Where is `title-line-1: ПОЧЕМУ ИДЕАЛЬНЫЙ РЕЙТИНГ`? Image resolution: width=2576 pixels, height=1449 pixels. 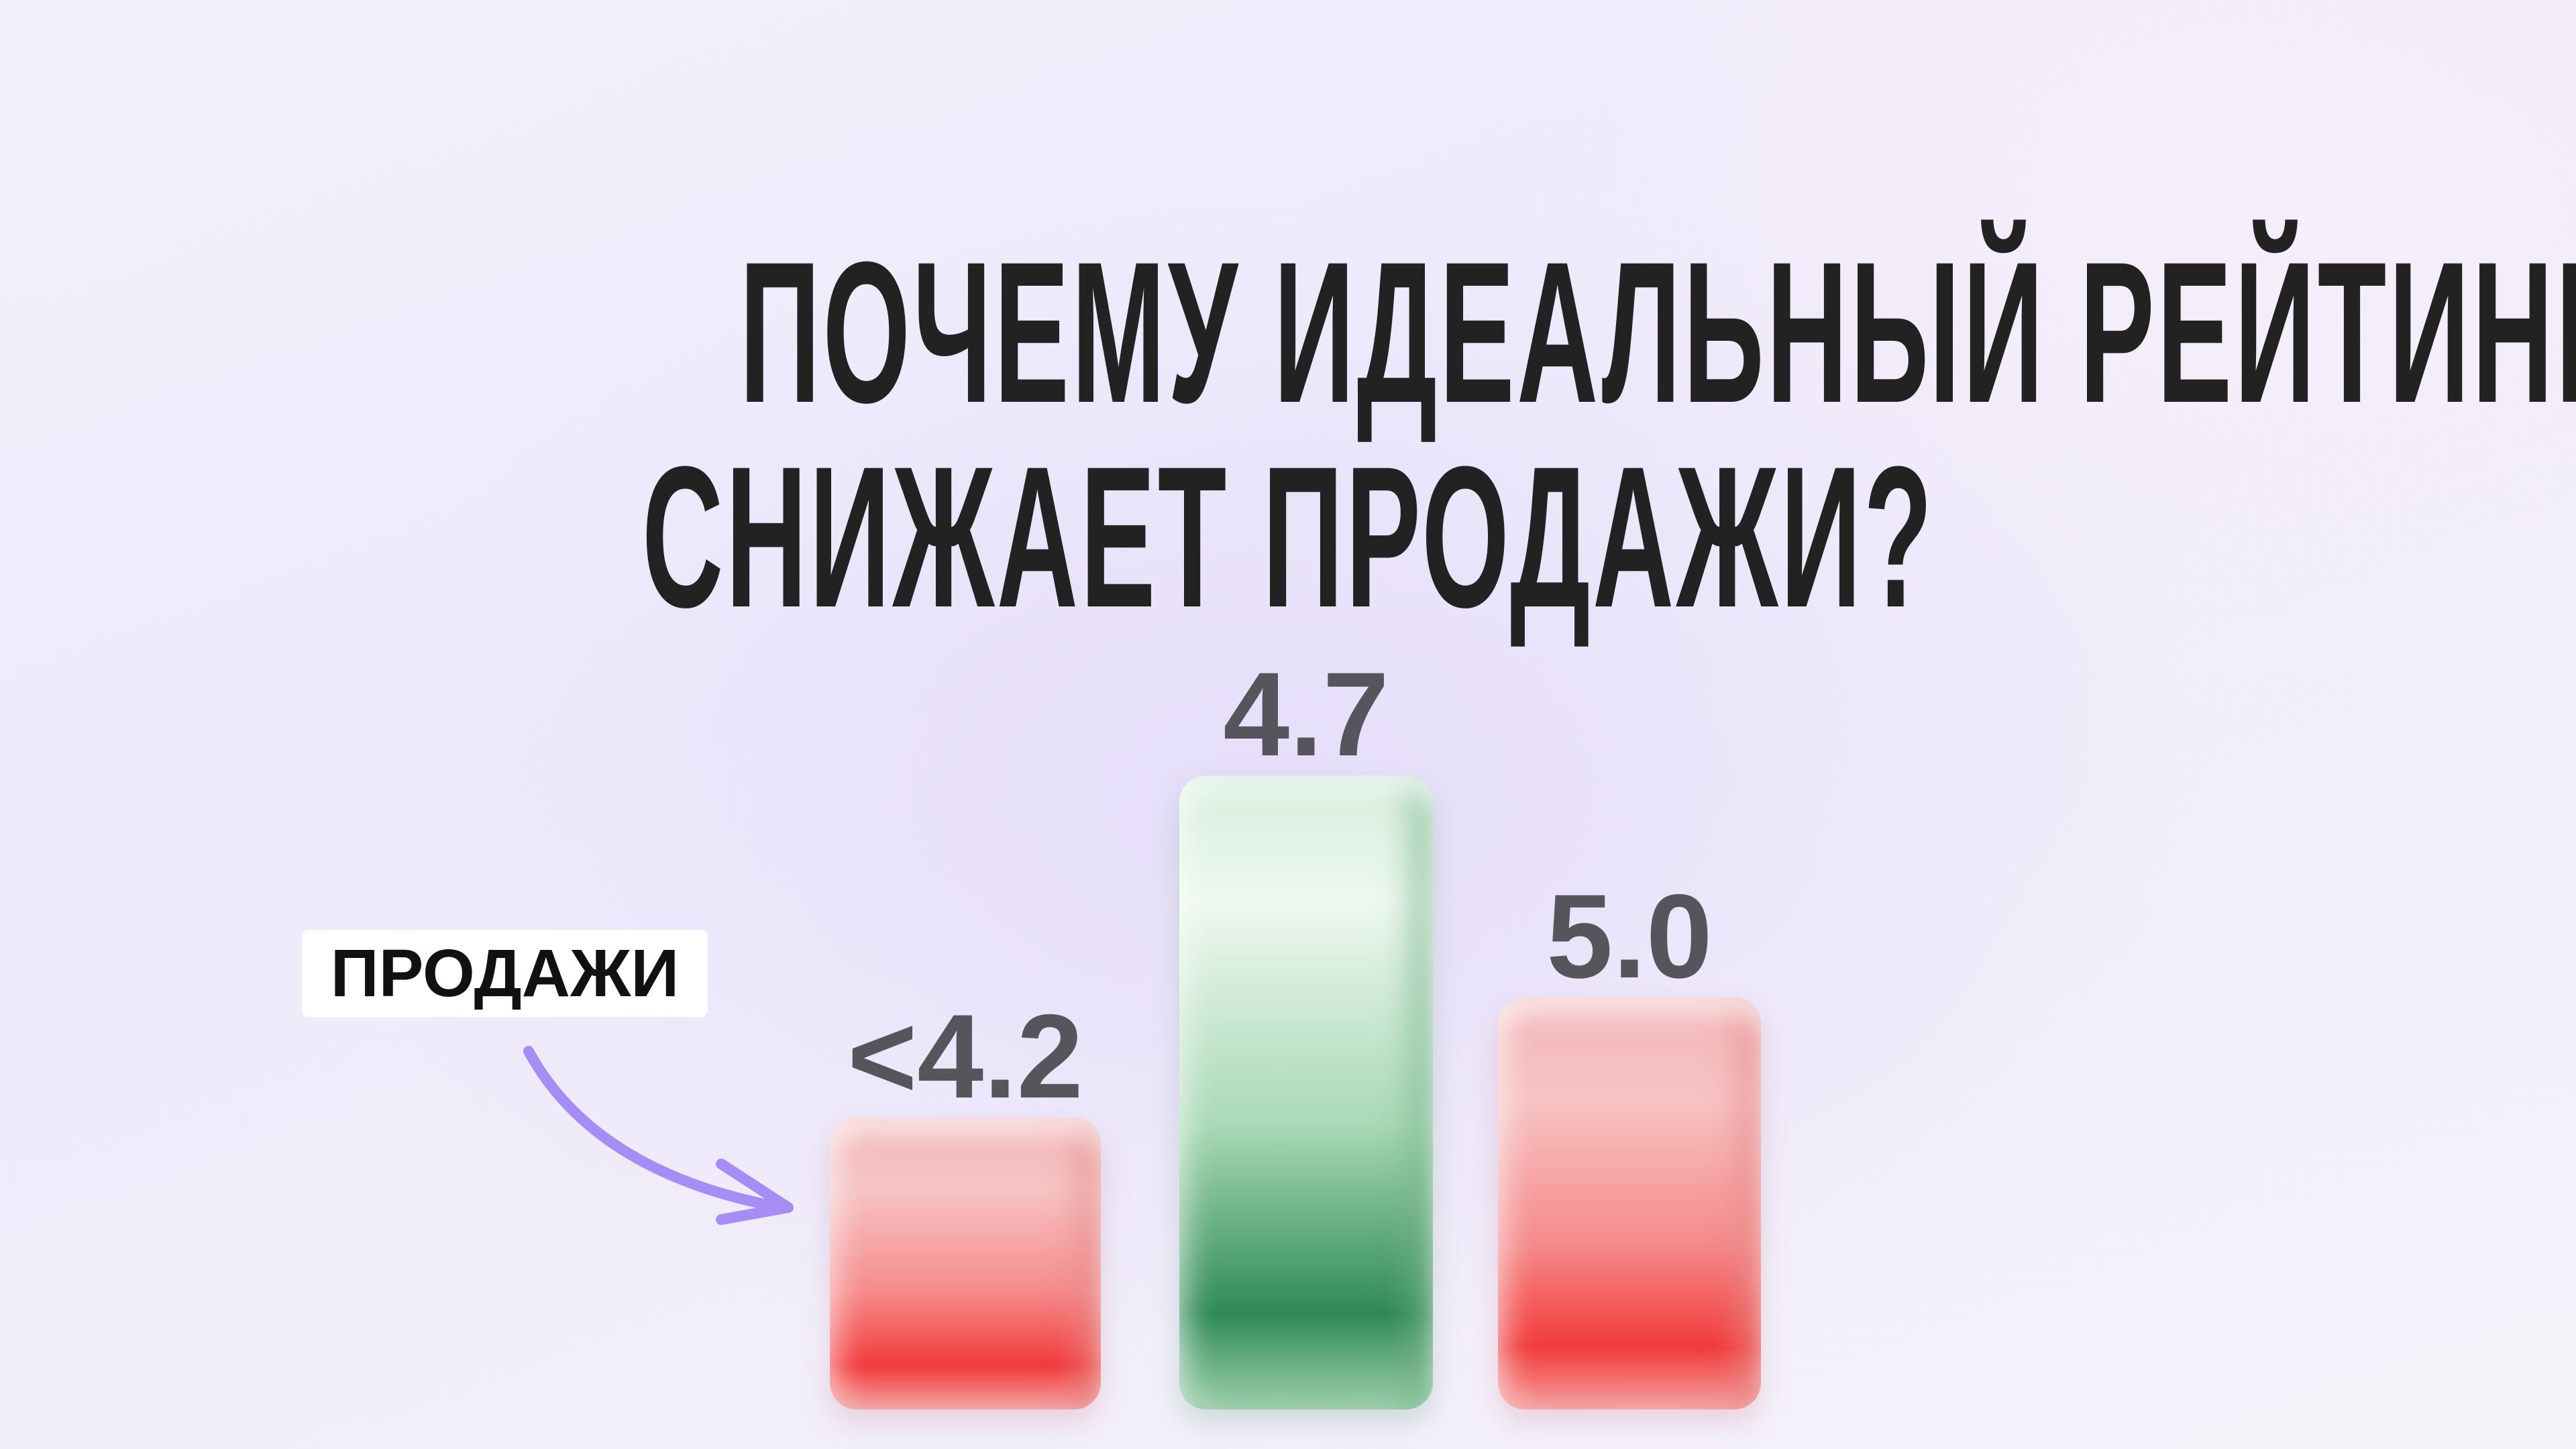 title-line-1: ПОЧЕМУ ИДЕАЛЬНЫЙ РЕЙТИНГ is located at coordinates (1657, 332).